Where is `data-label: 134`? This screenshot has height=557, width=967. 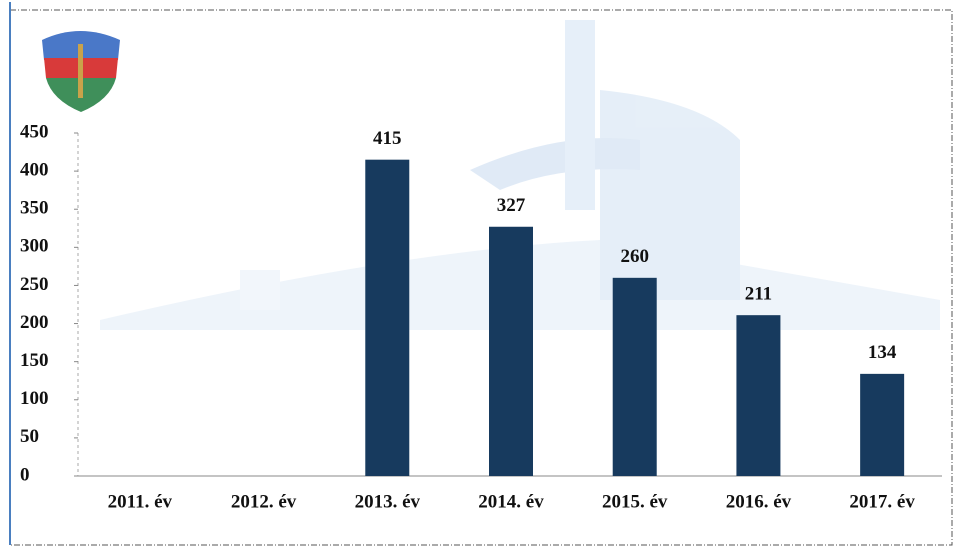 data-label: 134 is located at coordinates (882, 352).